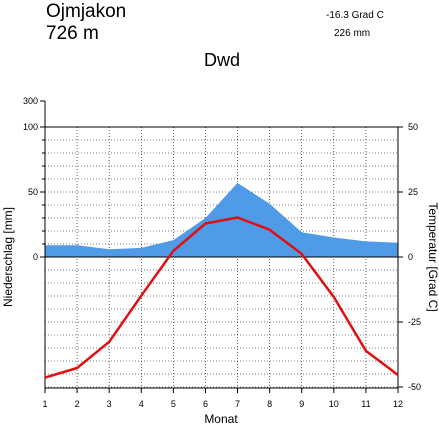 This screenshot has width=439, height=430. Describe the element at coordinates (86, 11) in the screenshot. I see `station-name: Ojmjakon` at that location.